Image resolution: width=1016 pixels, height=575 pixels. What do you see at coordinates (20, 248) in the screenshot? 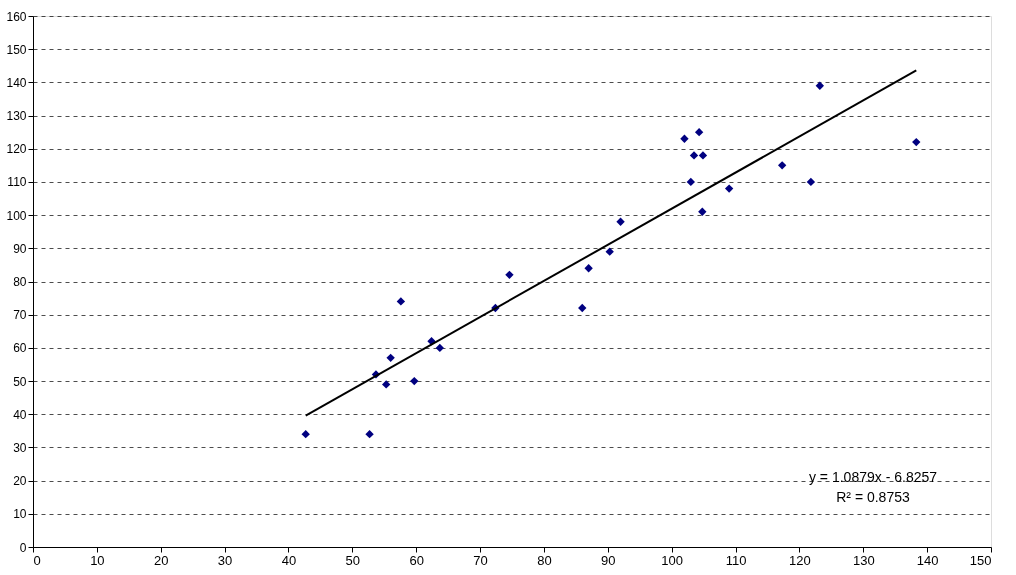
I see `y-tick-label: 90` at bounding box center [20, 248].